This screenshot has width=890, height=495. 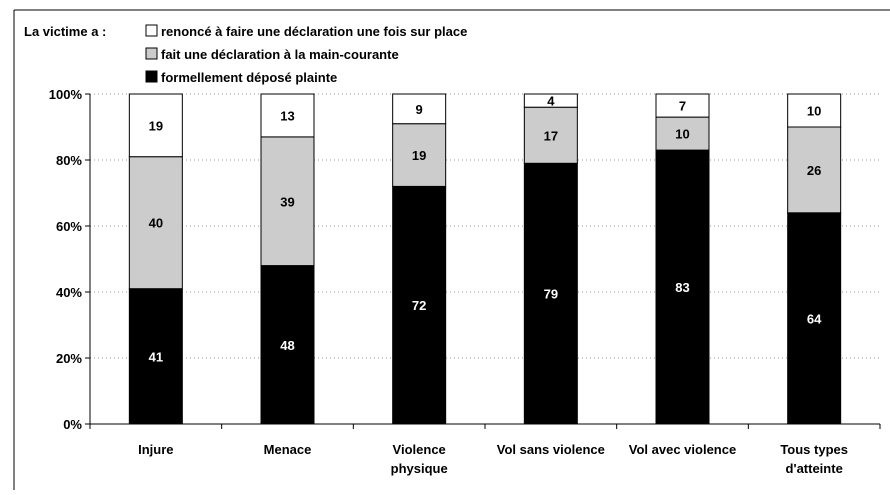 I want to click on y-tick-label: 80%, so click(x=69, y=160).